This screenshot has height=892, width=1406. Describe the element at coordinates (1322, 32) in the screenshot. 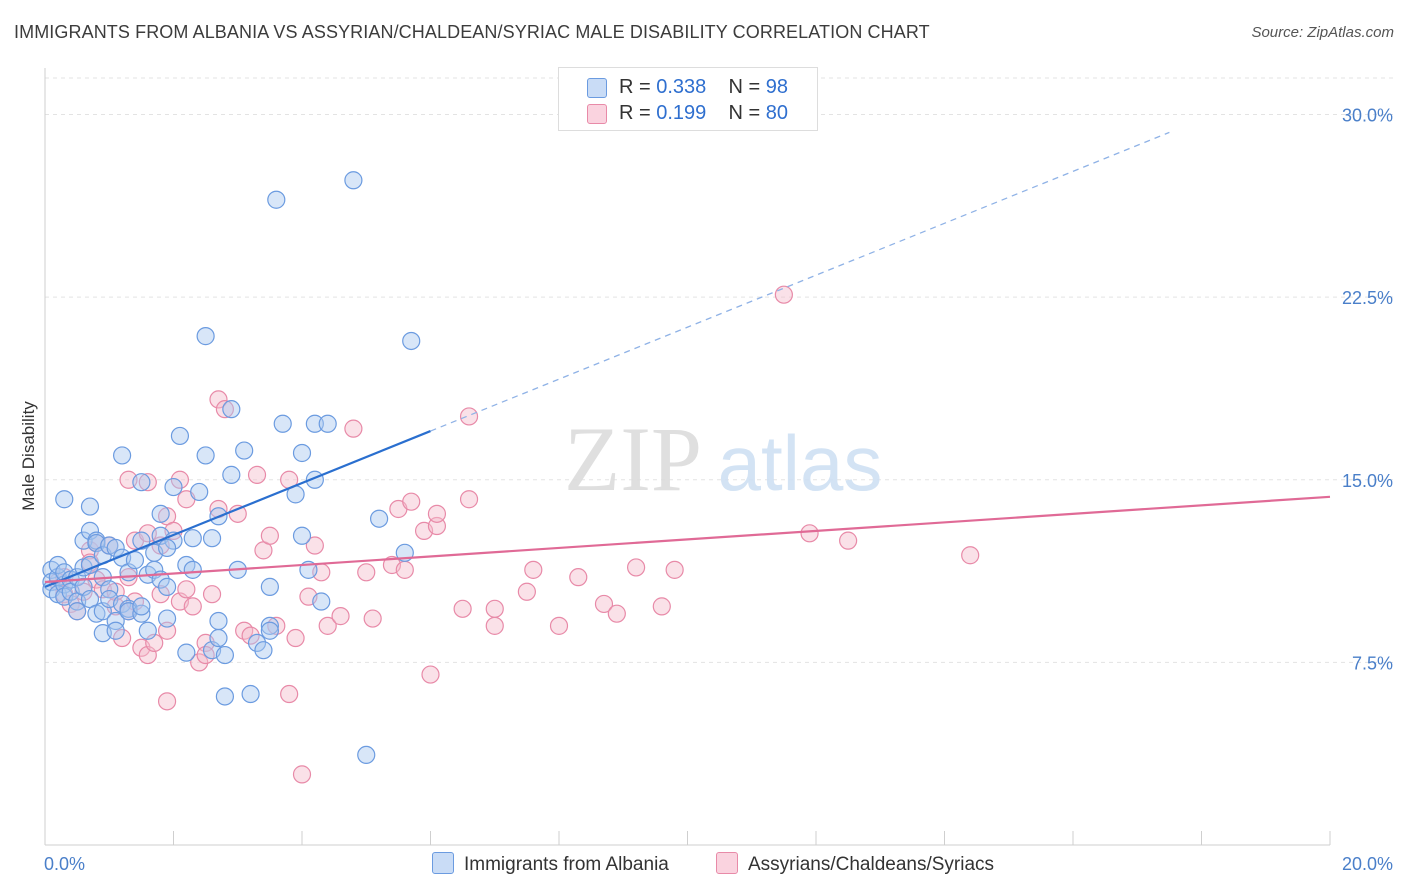

I see `source-label: Source: ZipAtlas.com` at that location.